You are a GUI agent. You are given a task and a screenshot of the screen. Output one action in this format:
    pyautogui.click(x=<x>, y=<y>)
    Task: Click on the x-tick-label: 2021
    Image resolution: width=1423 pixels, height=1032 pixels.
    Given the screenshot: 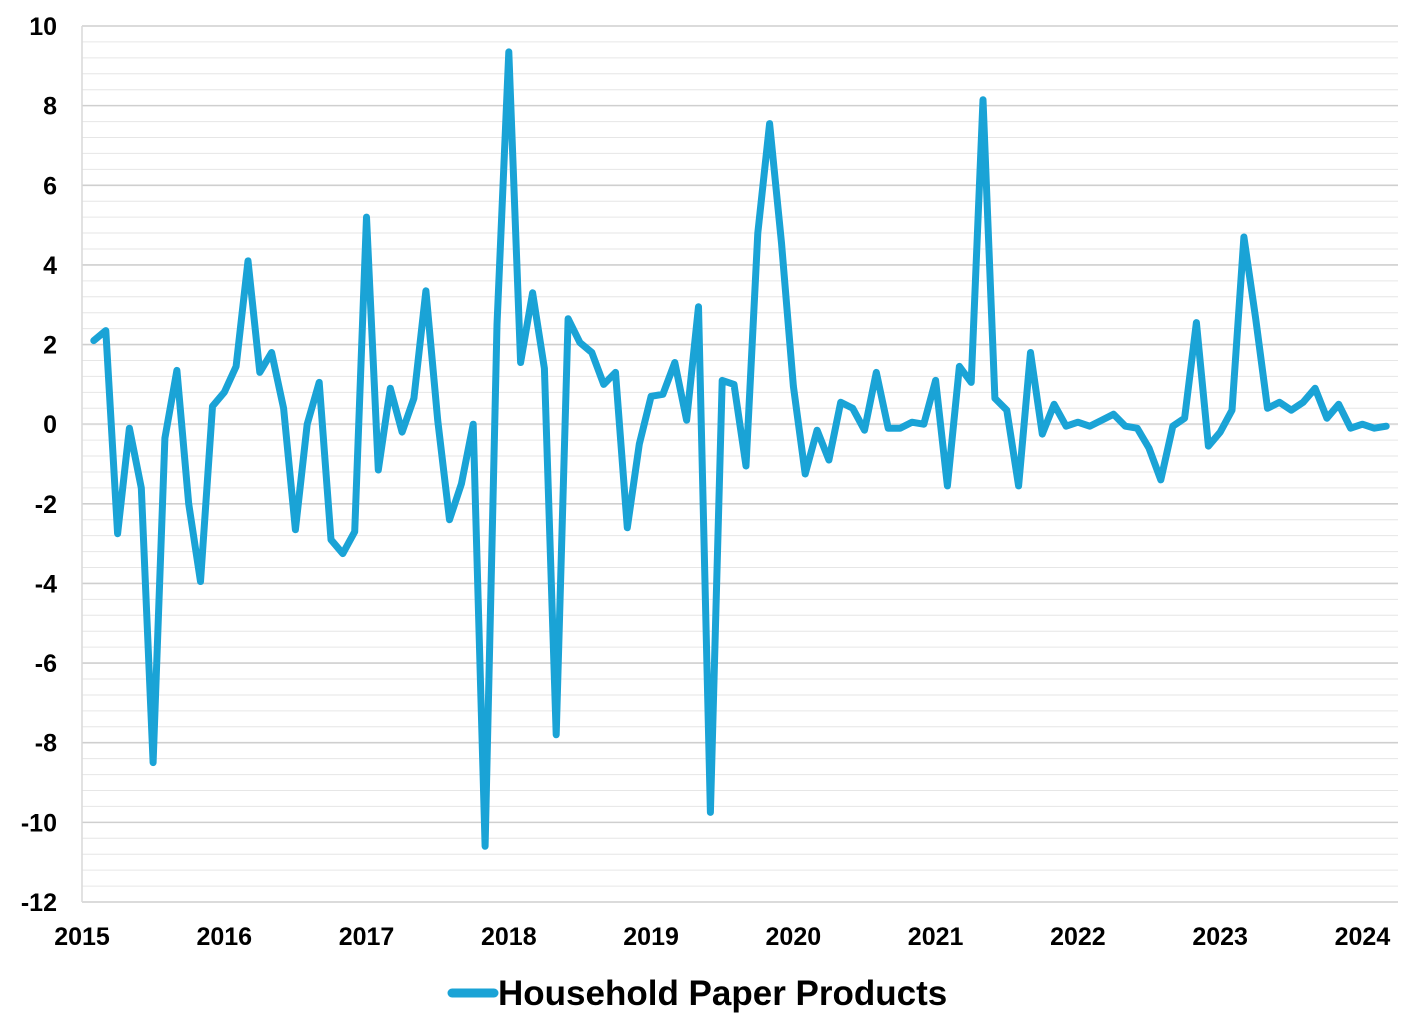 What is the action you would take?
    pyautogui.click(x=936, y=937)
    